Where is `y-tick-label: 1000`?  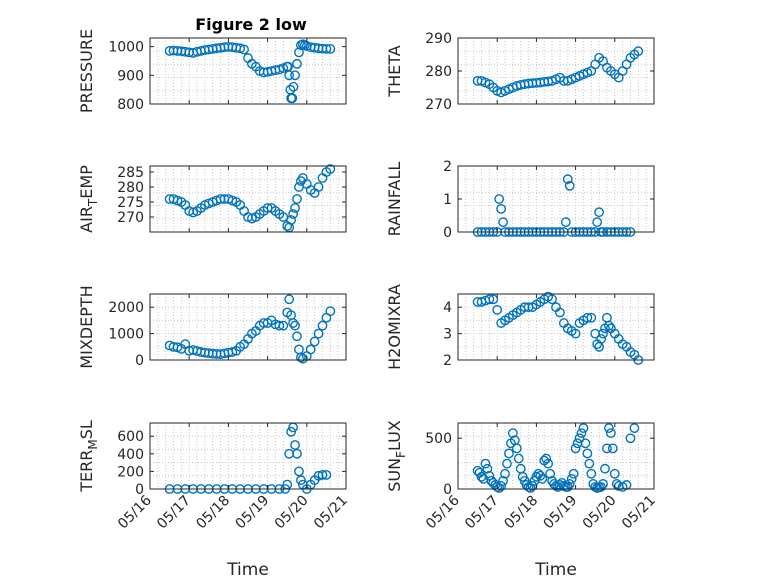 y-tick-label: 1000 is located at coordinates (126, 48).